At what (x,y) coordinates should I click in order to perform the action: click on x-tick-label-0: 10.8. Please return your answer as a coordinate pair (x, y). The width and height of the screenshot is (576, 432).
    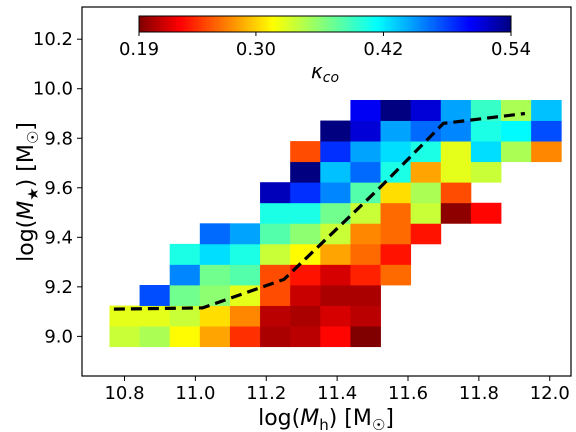
    Looking at the image, I should click on (124, 393).